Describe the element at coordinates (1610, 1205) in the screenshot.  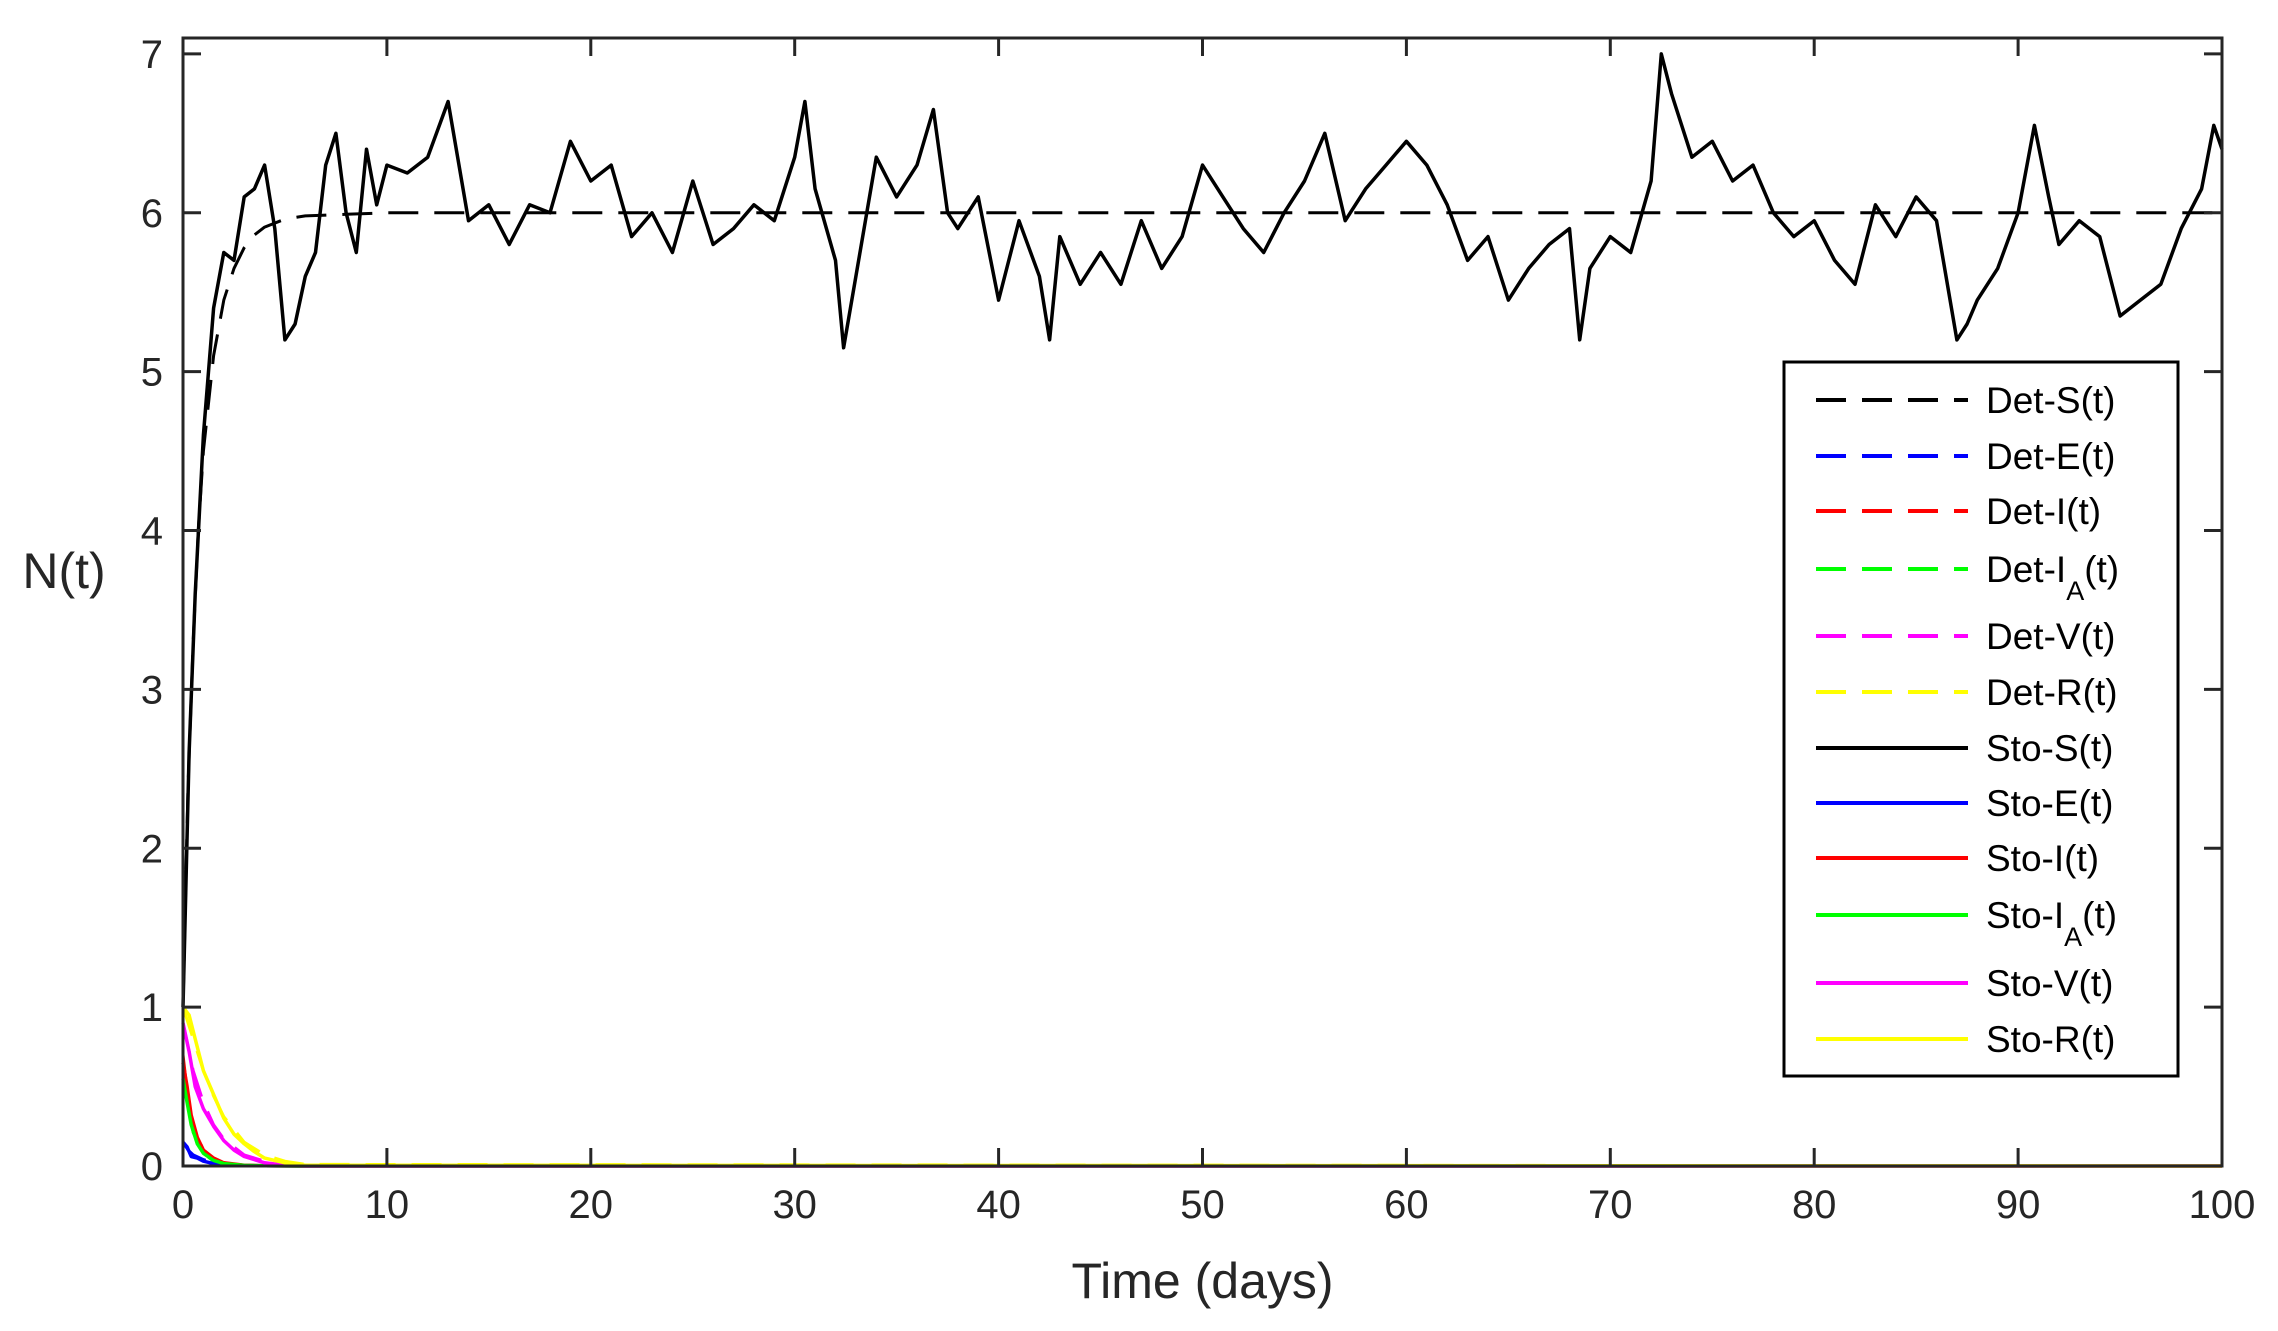
I see `x-tick-label: 70` at that location.